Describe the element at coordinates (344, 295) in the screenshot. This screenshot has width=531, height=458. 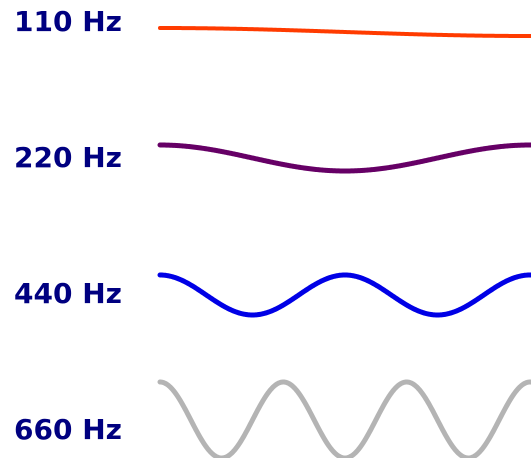
I see `waveform-440hz` at that location.